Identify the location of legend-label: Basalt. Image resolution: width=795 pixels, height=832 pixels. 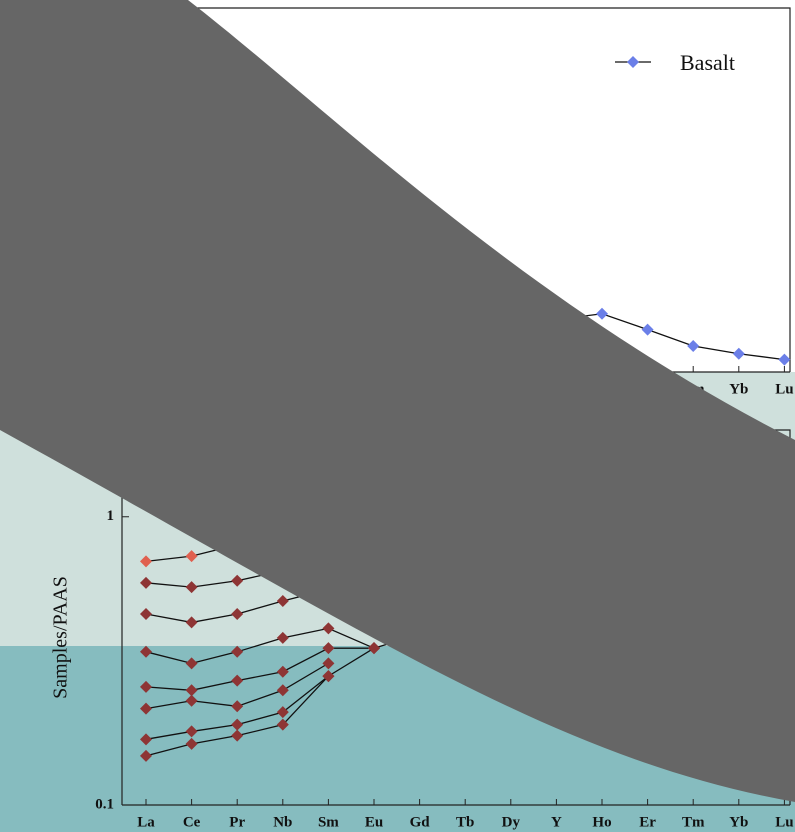
(707, 62).